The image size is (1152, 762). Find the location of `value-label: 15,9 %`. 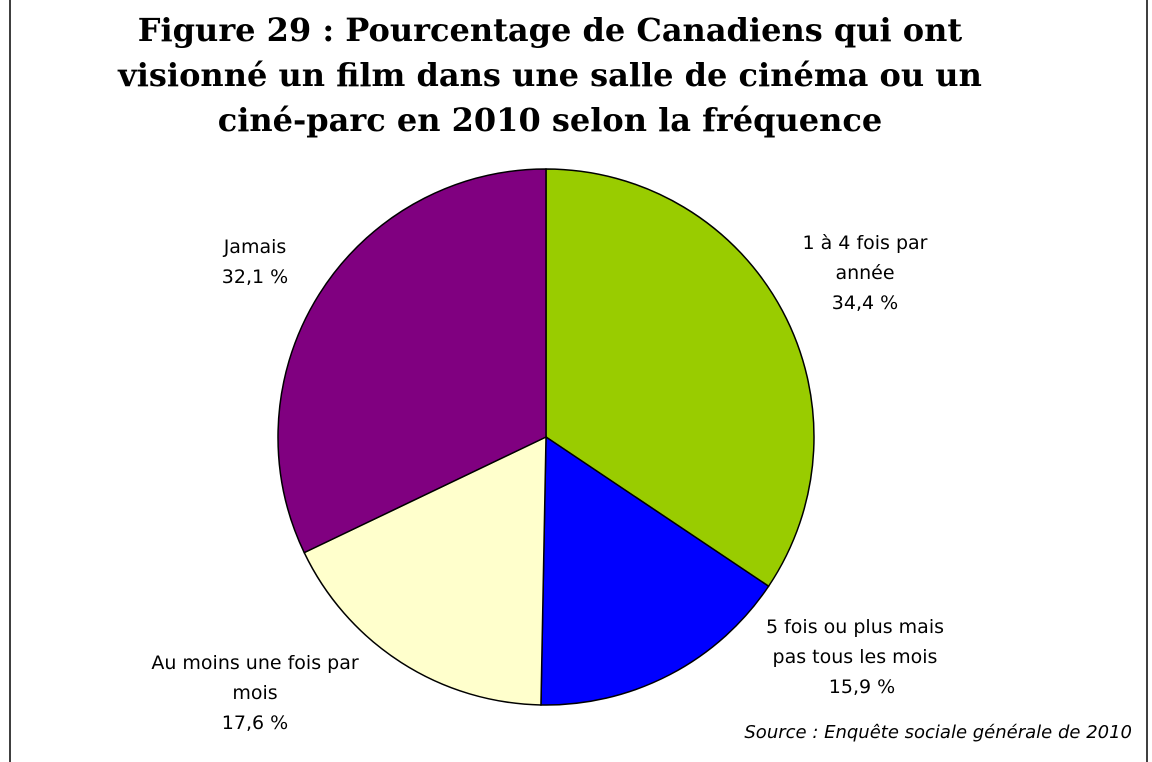

value-label: 15,9 % is located at coordinates (862, 687).